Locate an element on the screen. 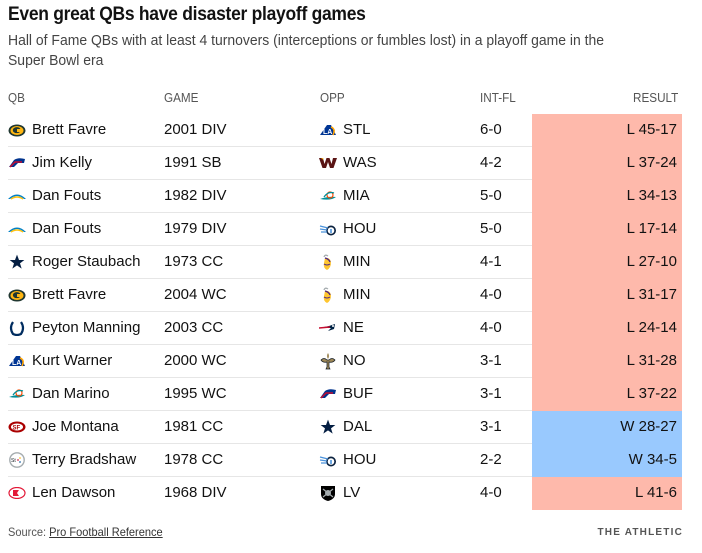 The width and height of the screenshot is (702, 553). source-link: Pro Football Reference is located at coordinates (106, 532).